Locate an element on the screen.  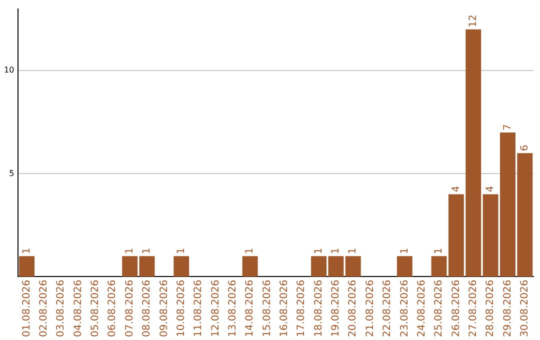
x-tick-label: 01.08.2026 is located at coordinates (26, 309).